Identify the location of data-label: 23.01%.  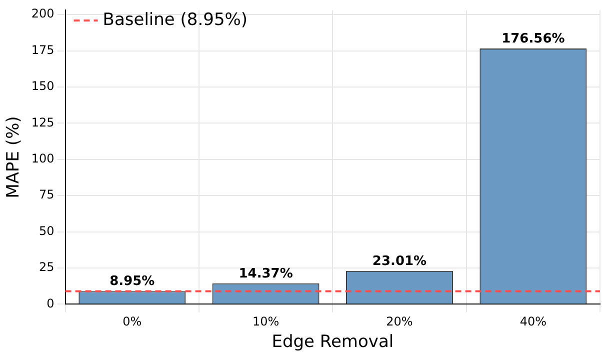
(399, 261).